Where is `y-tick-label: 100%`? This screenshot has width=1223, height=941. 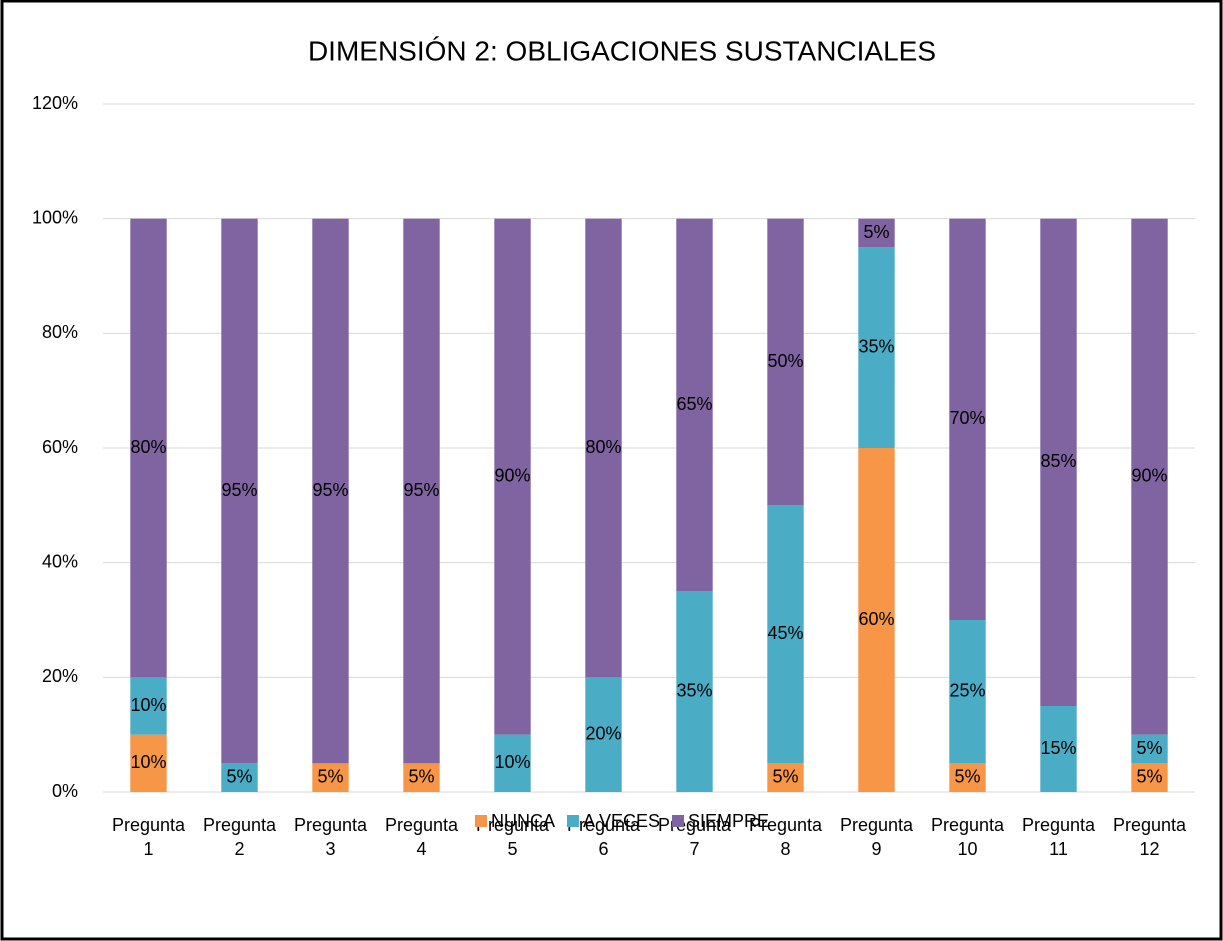
y-tick-label: 100% is located at coordinates (55, 217).